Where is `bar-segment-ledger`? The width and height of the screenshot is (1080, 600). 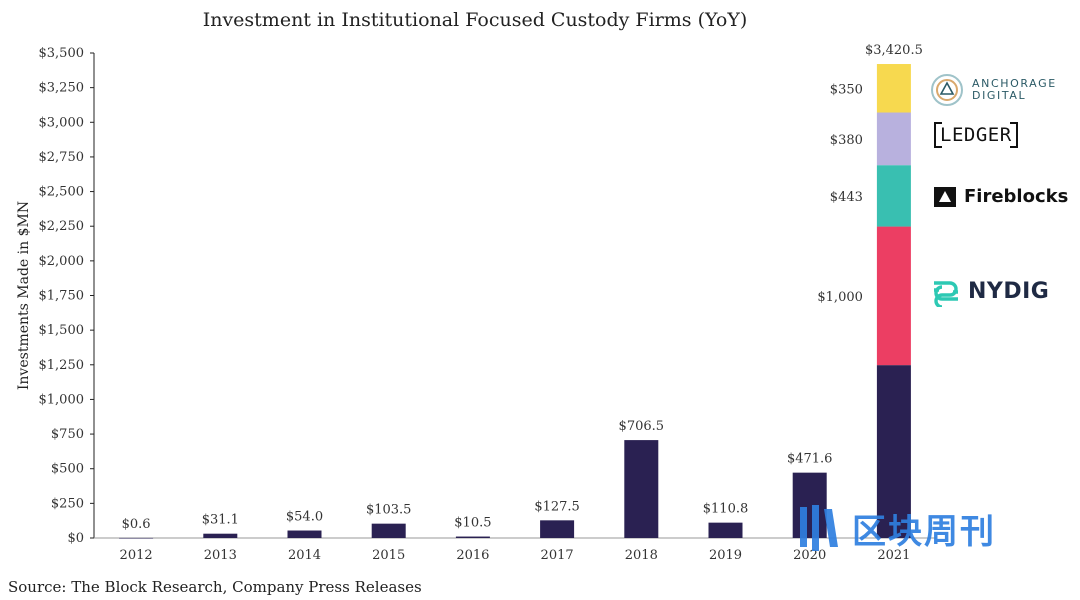 bar-segment-ledger is located at coordinates (893, 139).